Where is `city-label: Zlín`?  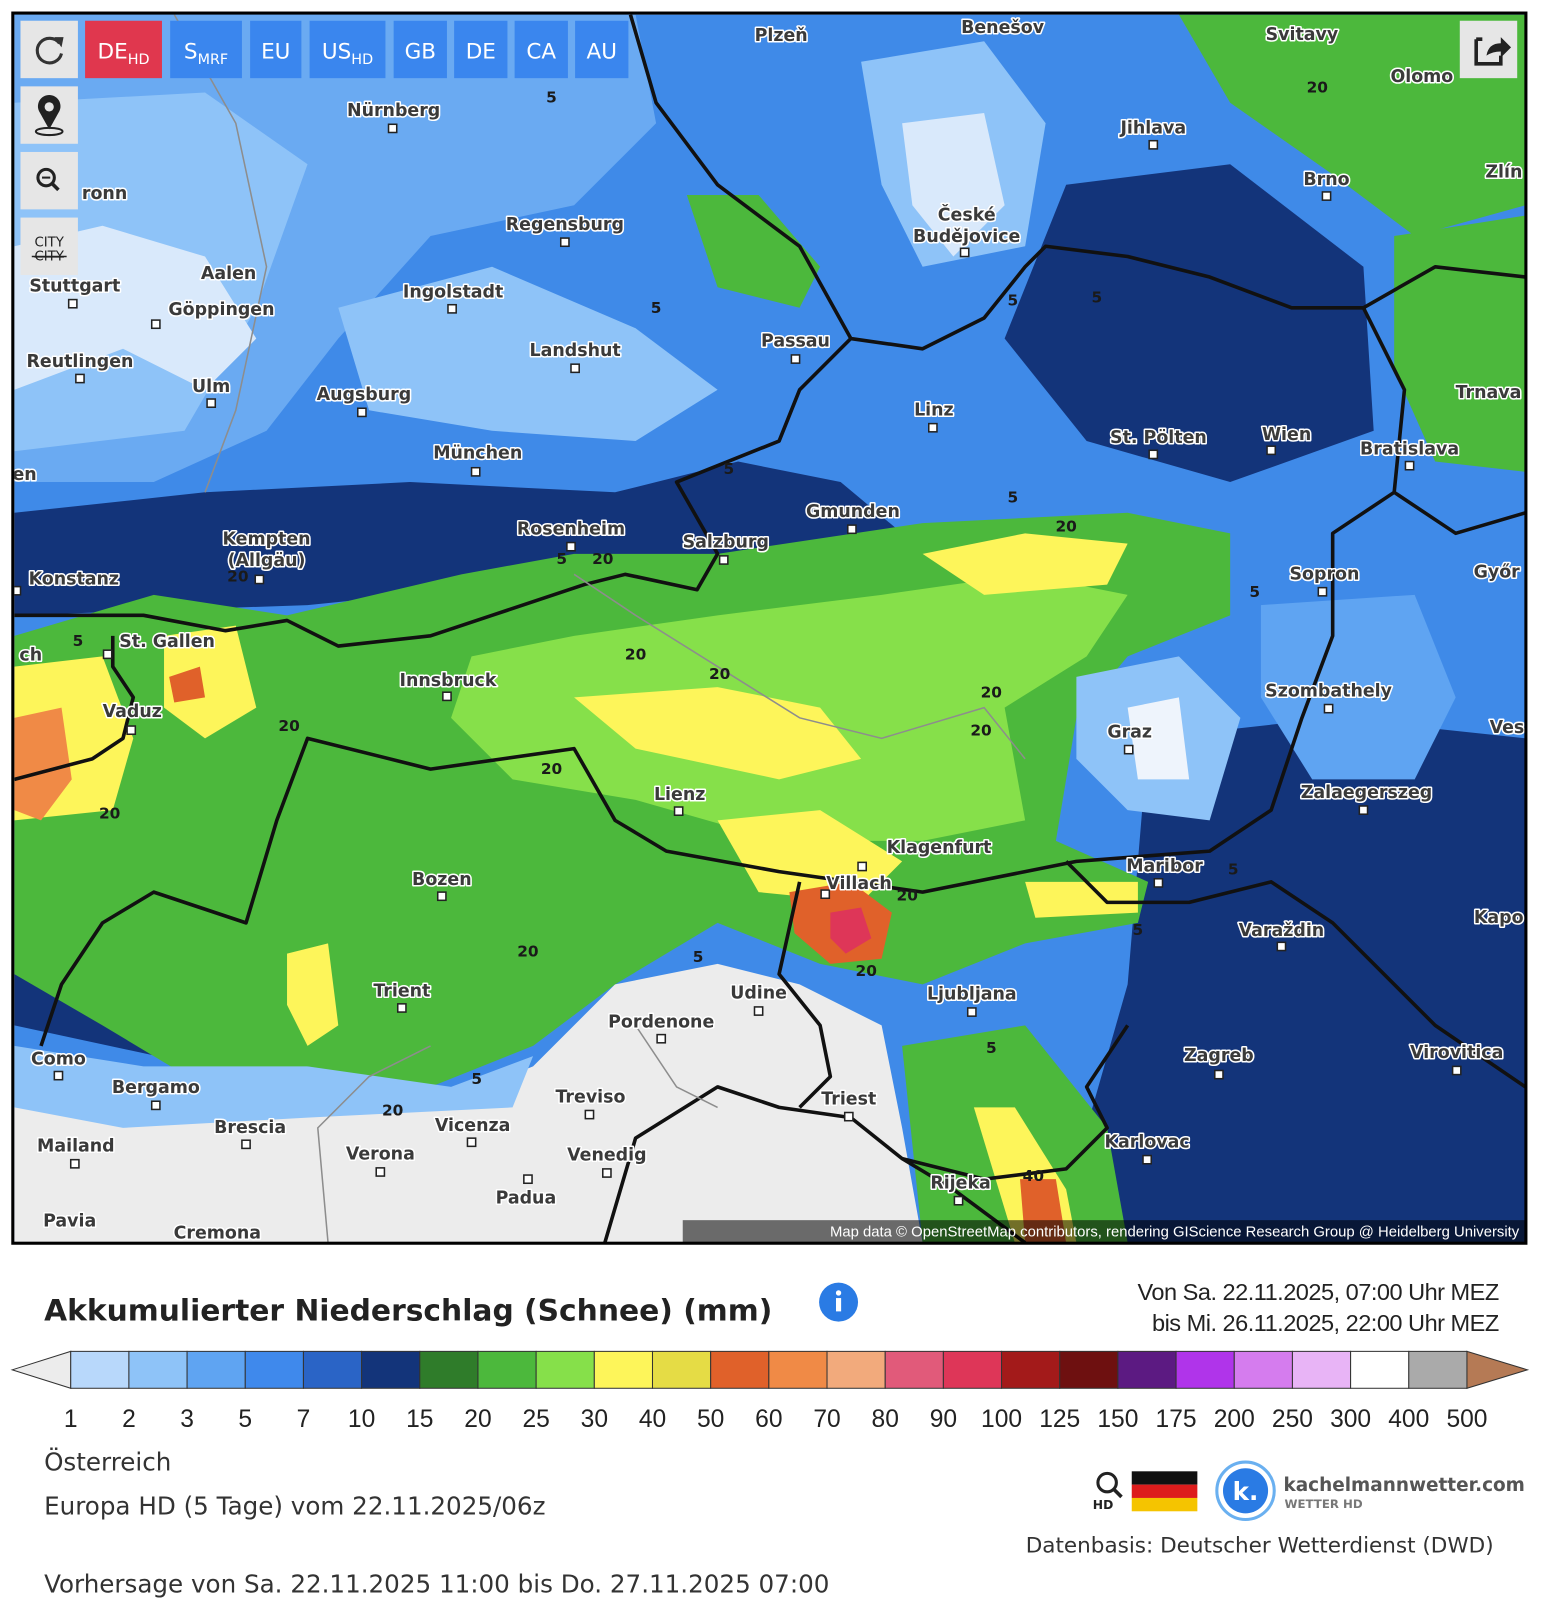
city-label: Zlín is located at coordinates (1503, 173).